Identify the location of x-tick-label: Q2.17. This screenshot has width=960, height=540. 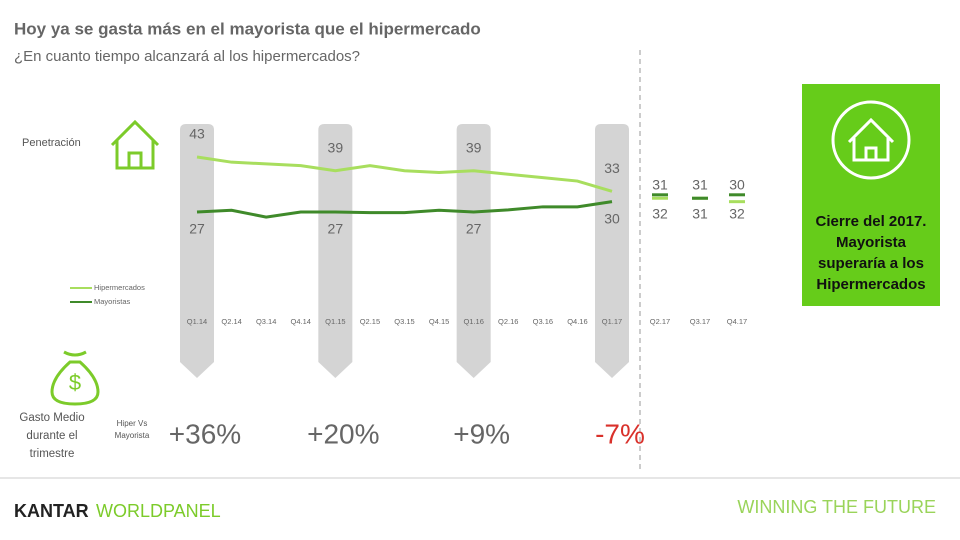
(660, 321).